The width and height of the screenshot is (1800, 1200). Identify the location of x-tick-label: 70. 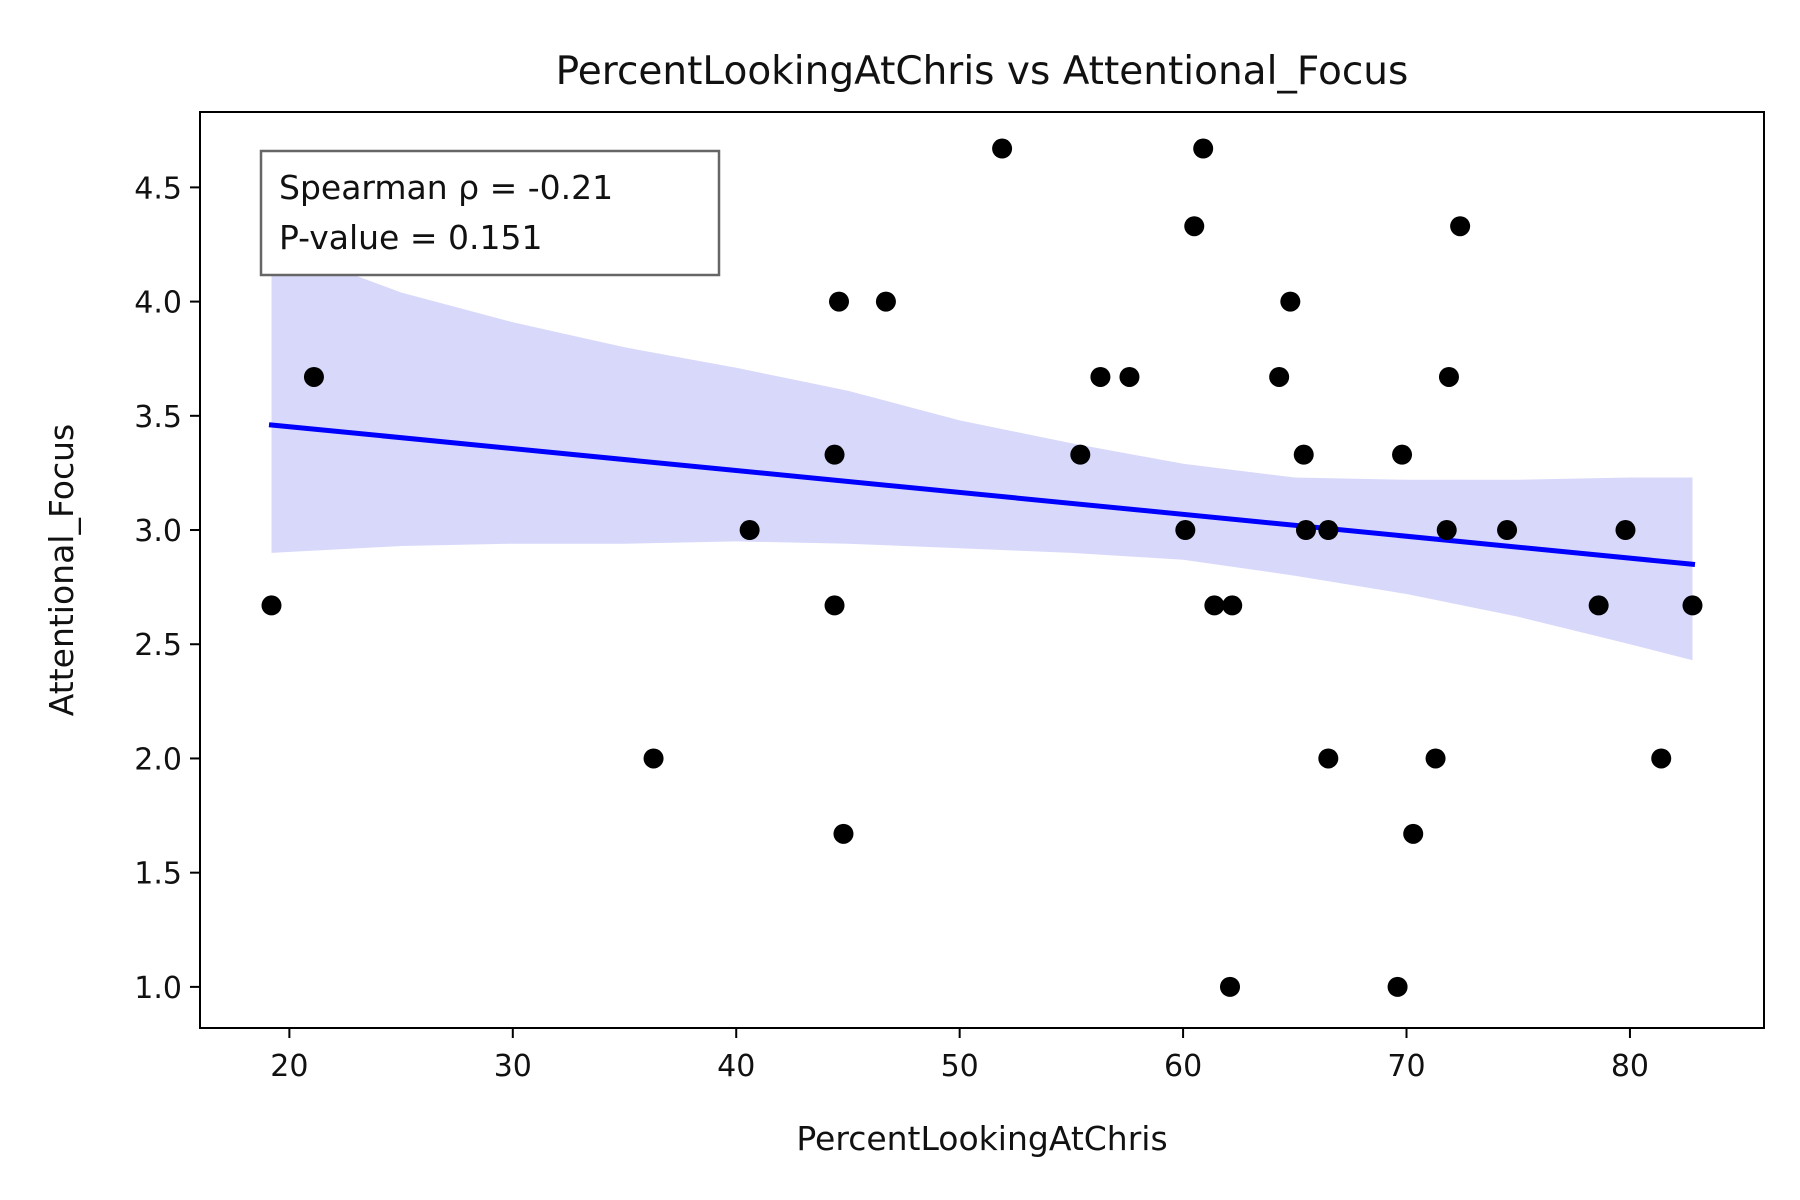
(1406, 1066).